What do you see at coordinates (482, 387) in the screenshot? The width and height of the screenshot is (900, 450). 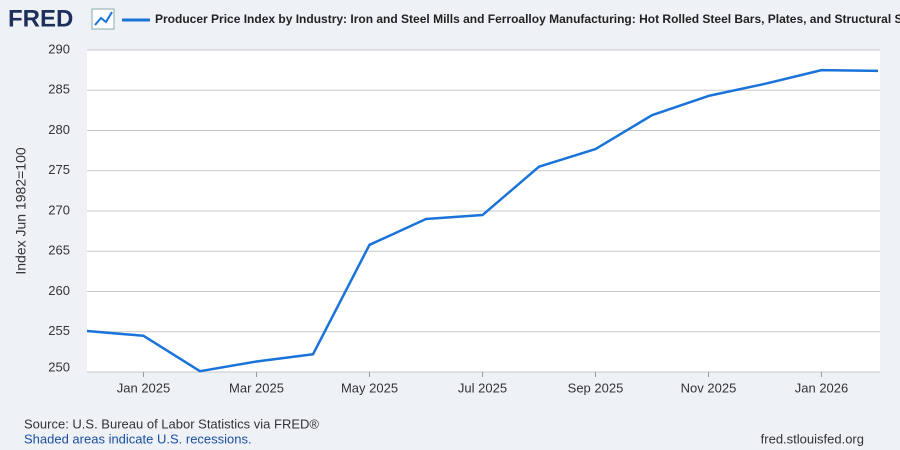 I see `x-tick-label: Jul 2025` at bounding box center [482, 387].